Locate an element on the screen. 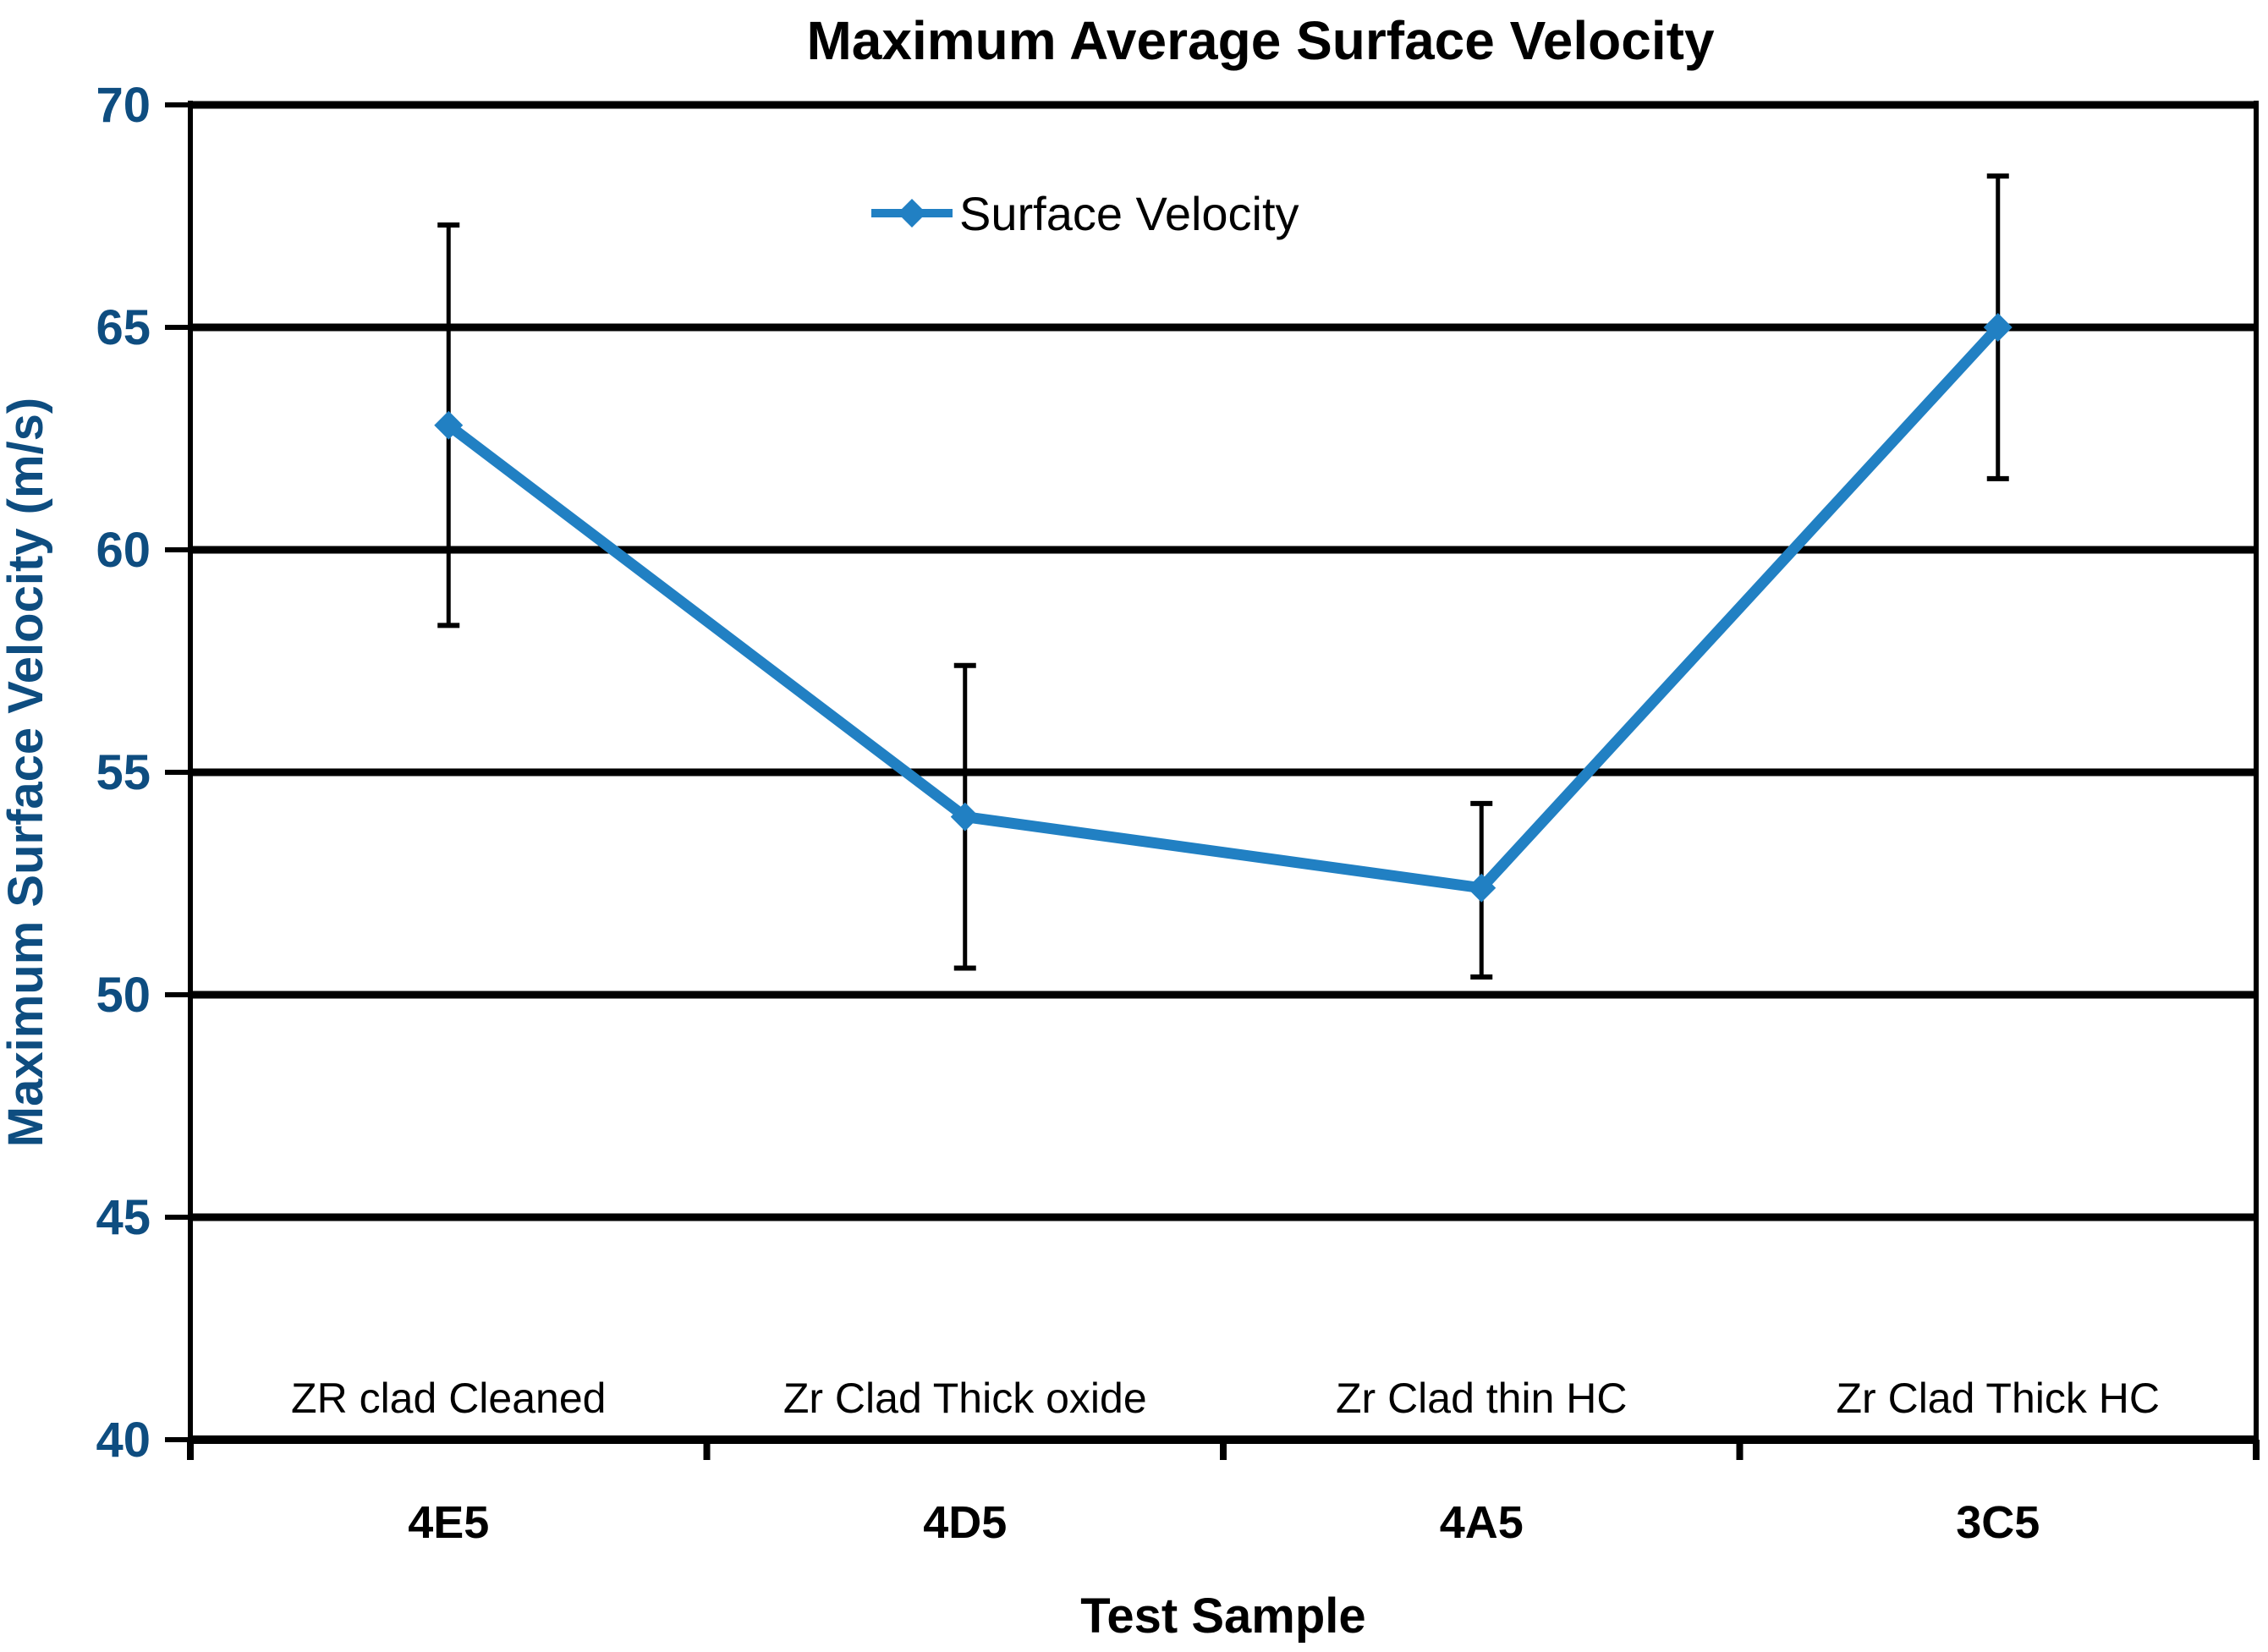  x-tick-label: 3C5 is located at coordinates (1998, 1522).